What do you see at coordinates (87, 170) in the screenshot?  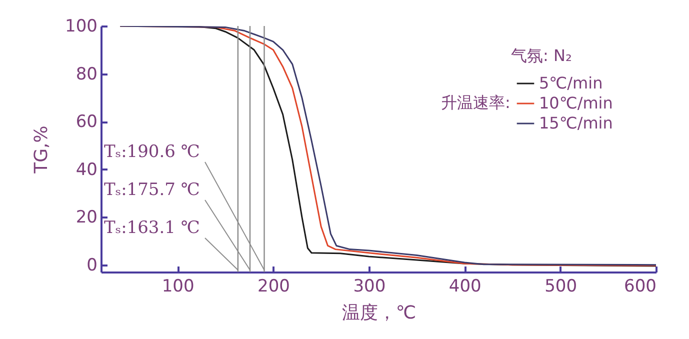 I see `y-tick-label: 40` at bounding box center [87, 170].